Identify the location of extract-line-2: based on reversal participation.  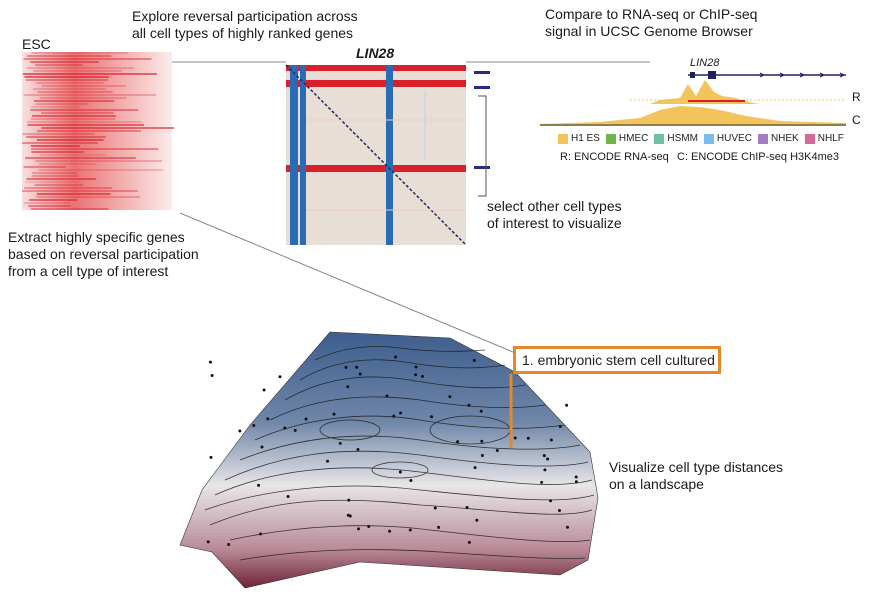
(103, 254).